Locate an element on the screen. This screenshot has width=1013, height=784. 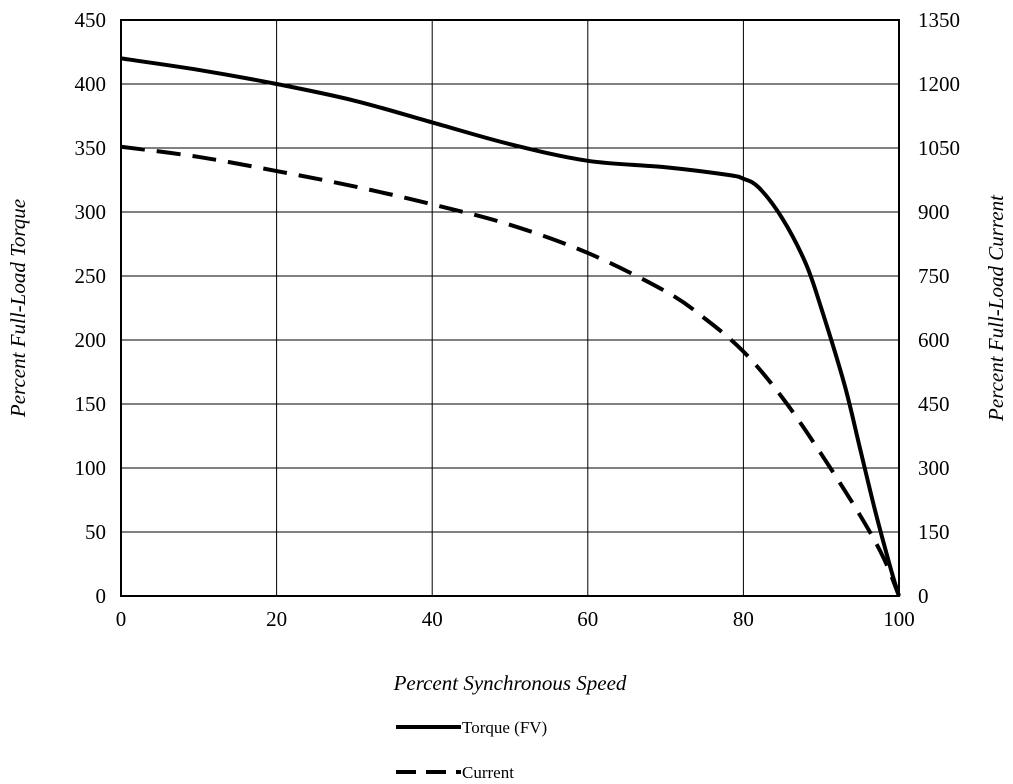
x-tick-label: 60 is located at coordinates (587, 619).